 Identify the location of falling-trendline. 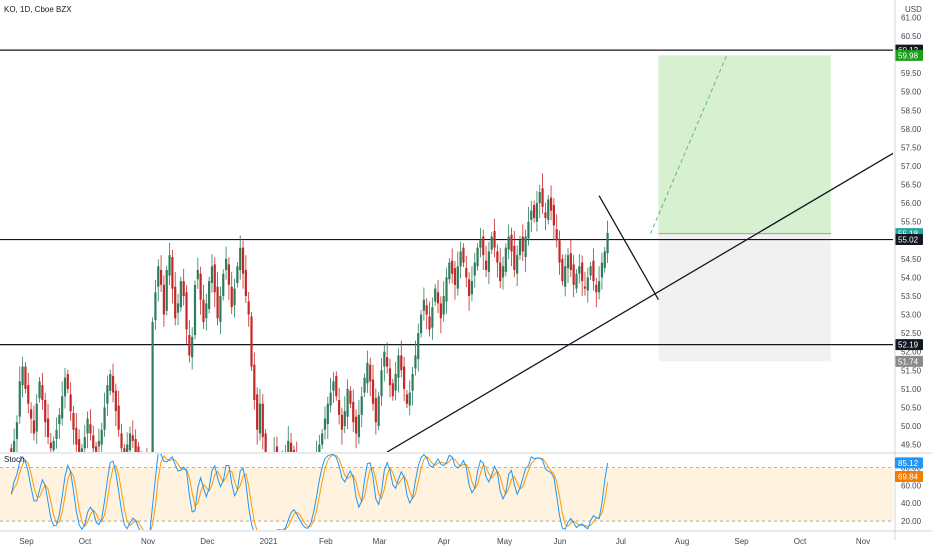
(629, 248).